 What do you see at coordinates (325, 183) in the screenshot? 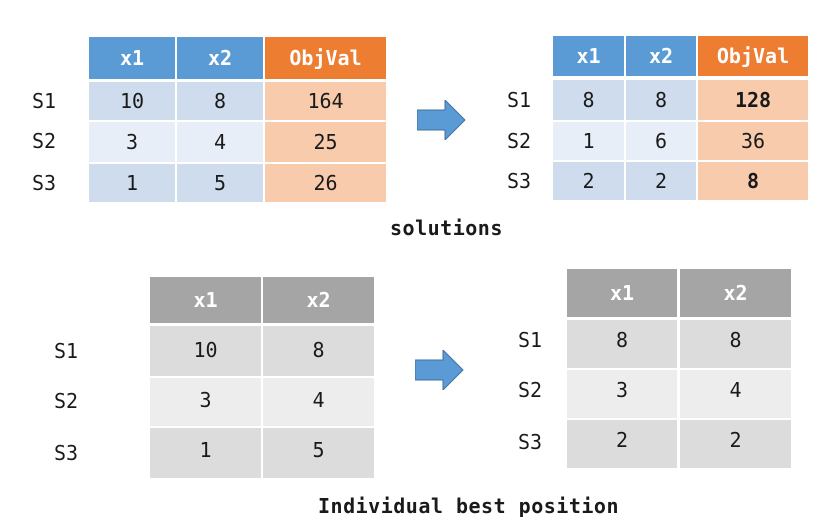
I see `cell-objval: 26` at bounding box center [325, 183].